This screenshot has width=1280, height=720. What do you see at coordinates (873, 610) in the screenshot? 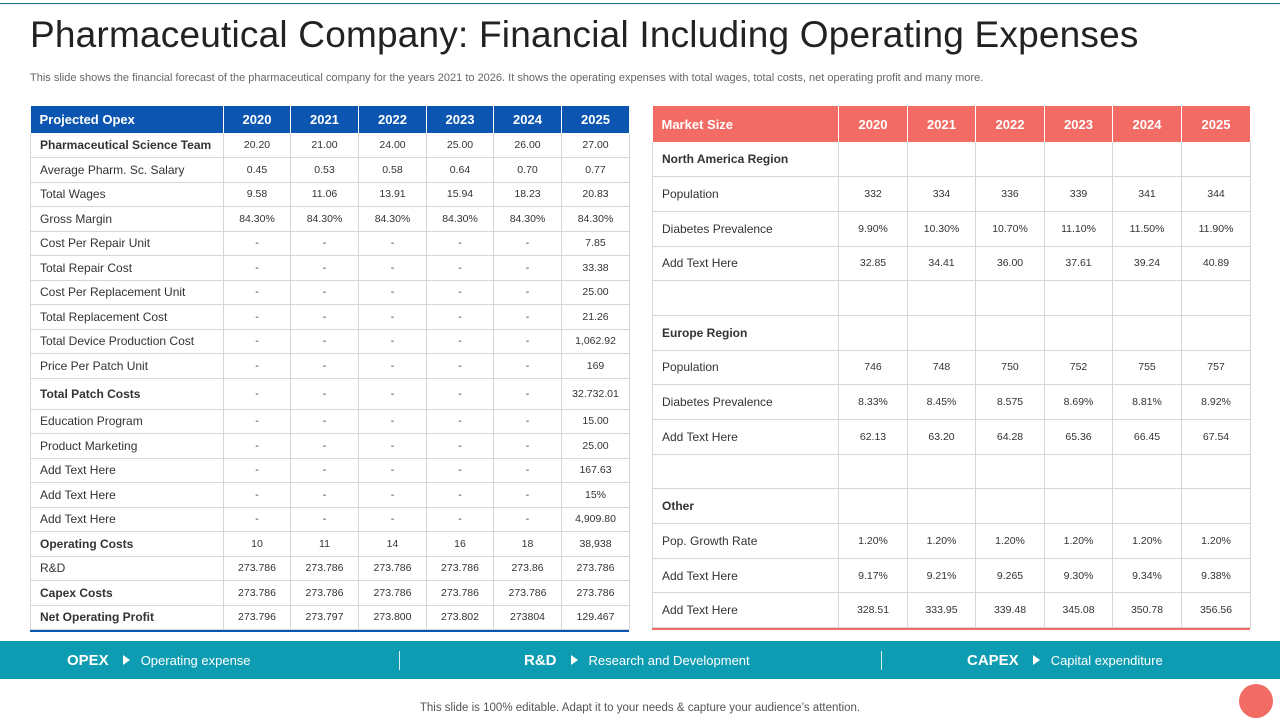
I see `market-cell: 328.51` at bounding box center [873, 610].